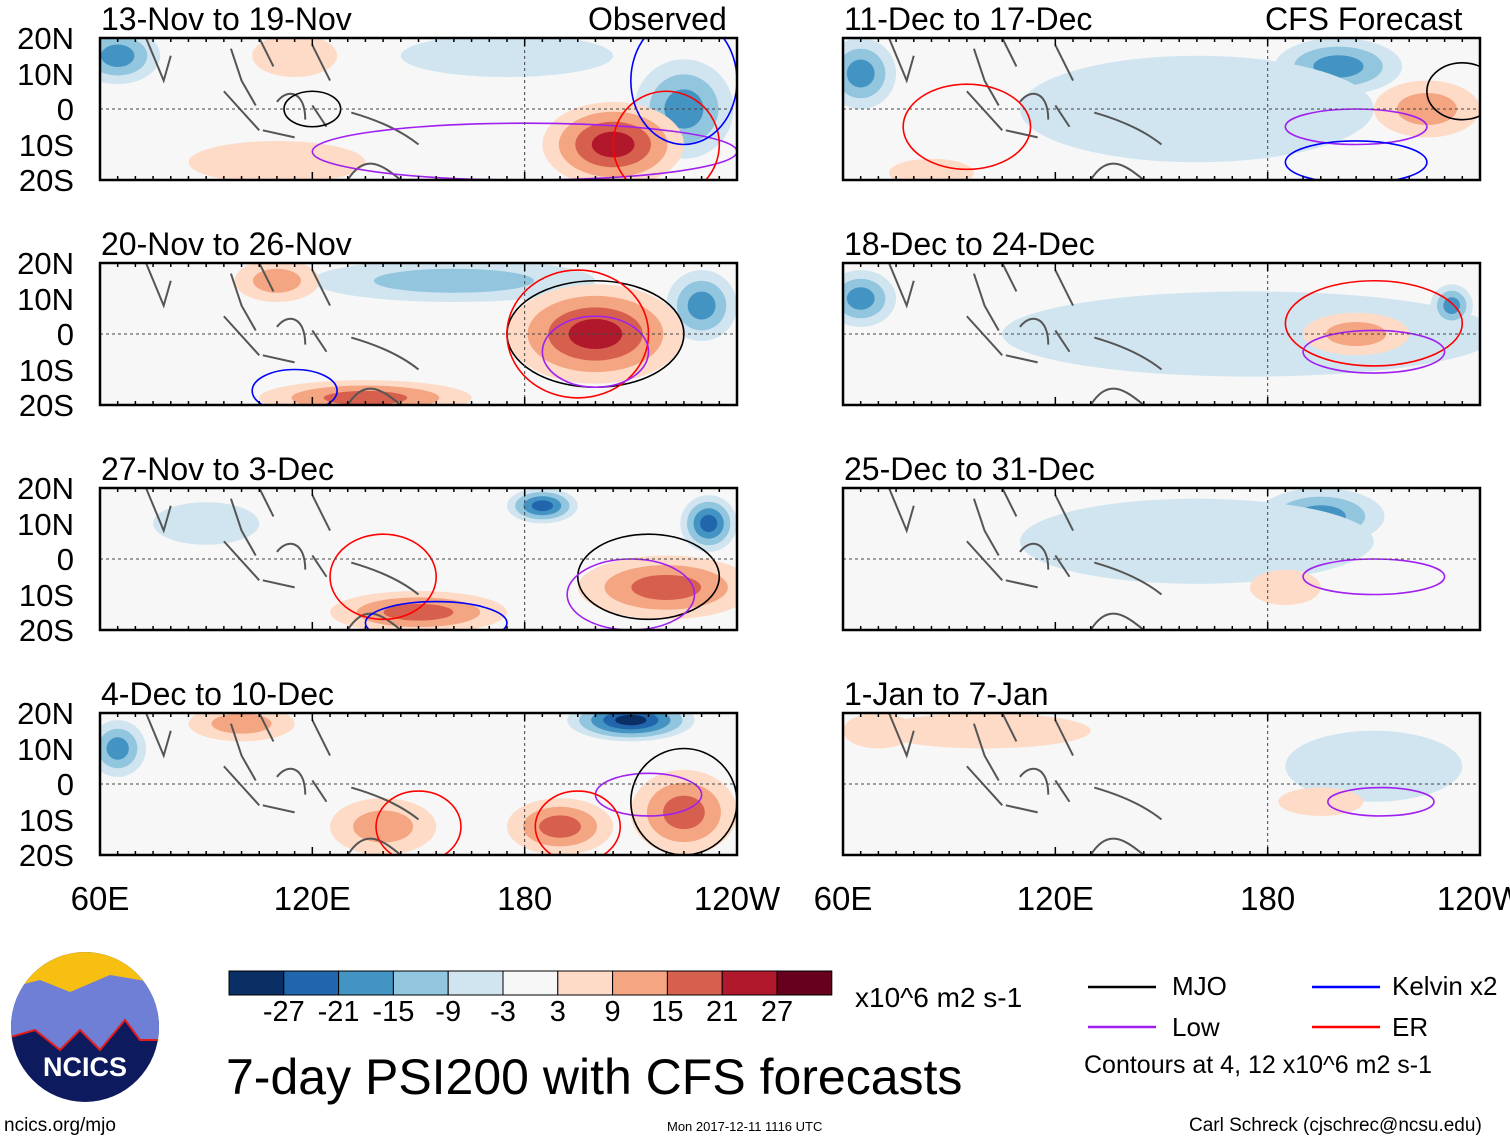  Describe the element at coordinates (503, 1012) in the screenshot. I see `colorbar-label: -3` at that location.